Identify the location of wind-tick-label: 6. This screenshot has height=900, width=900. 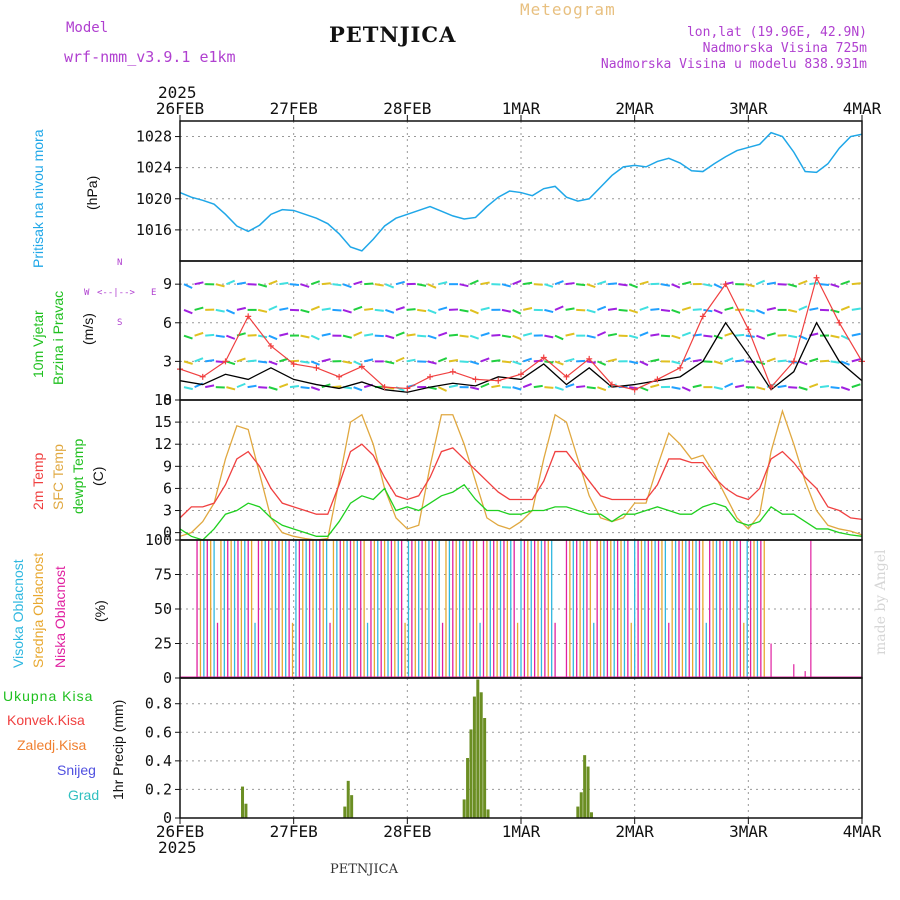
(167, 323).